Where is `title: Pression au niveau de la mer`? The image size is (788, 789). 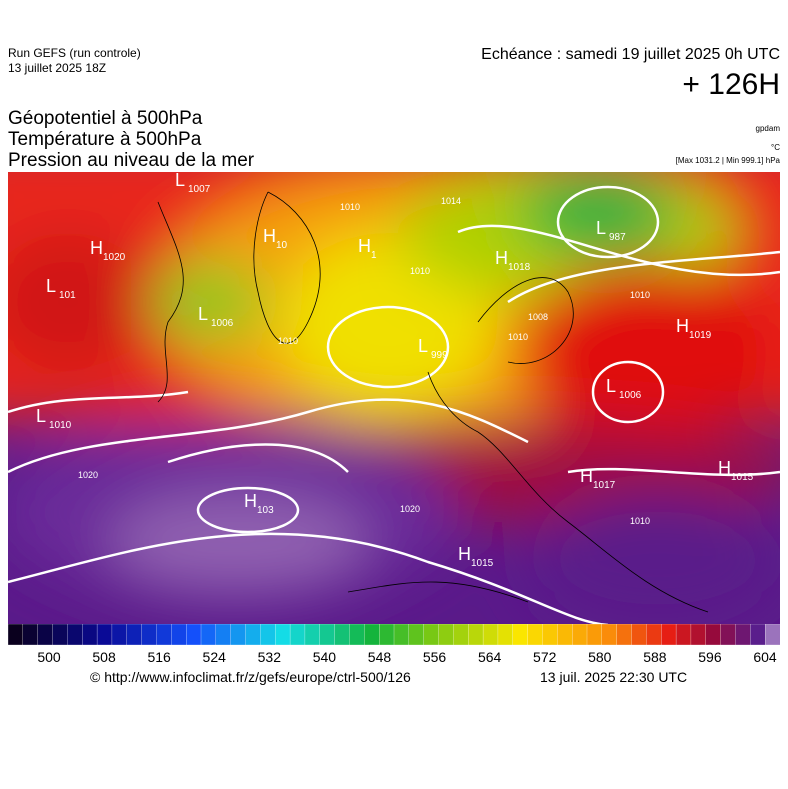
title: Pression au niveau de la mer is located at coordinates (131, 160).